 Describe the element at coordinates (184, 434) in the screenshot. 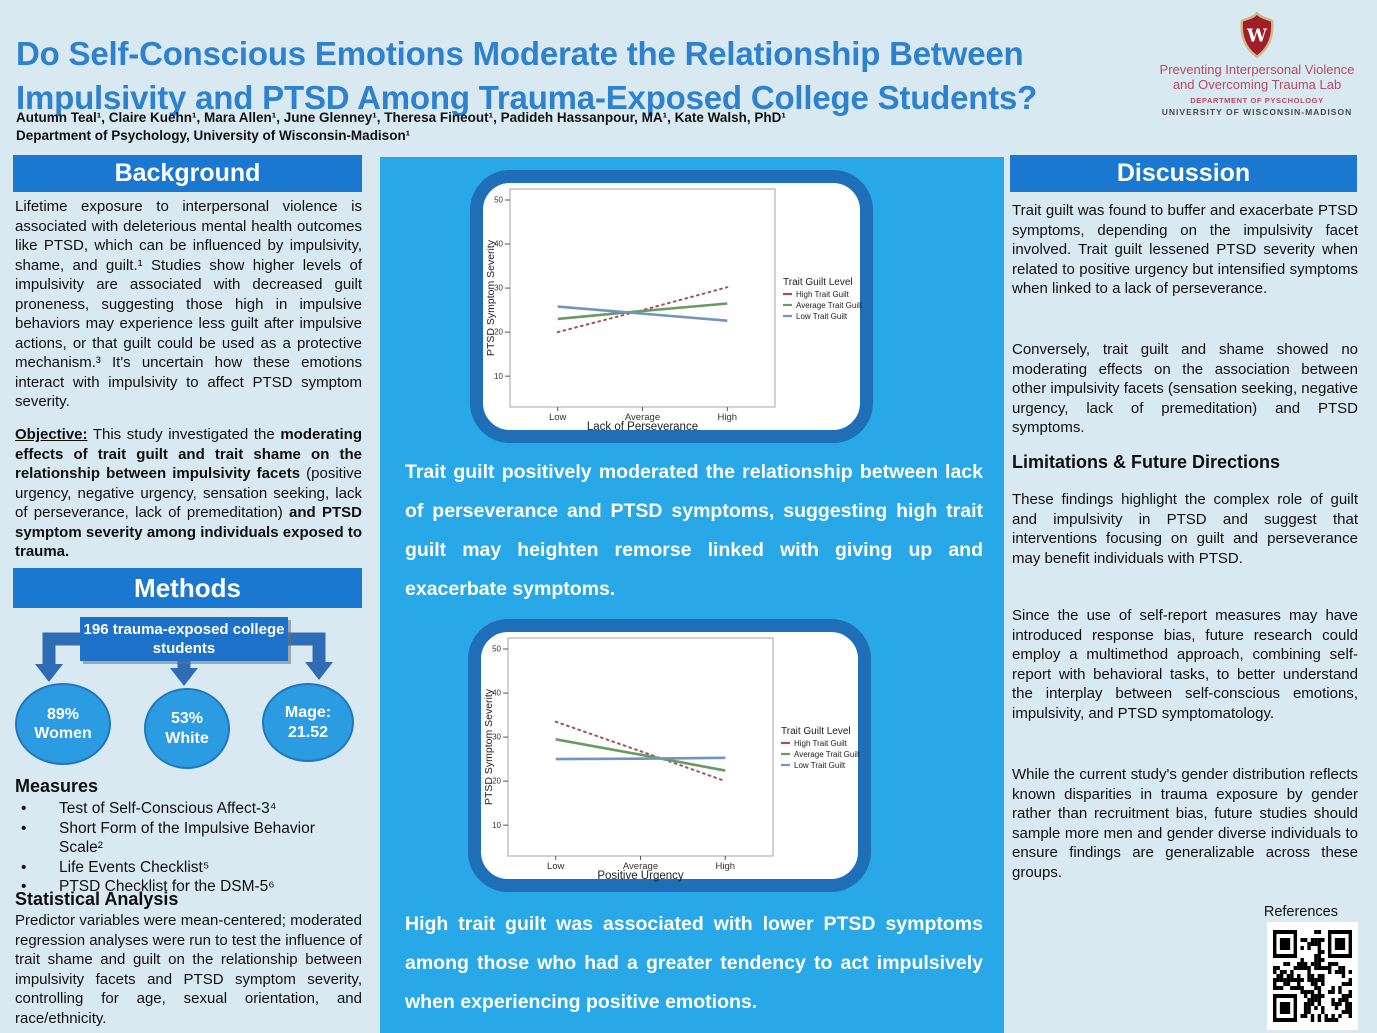

I see `objective-seg1: This study investigated the` at that location.